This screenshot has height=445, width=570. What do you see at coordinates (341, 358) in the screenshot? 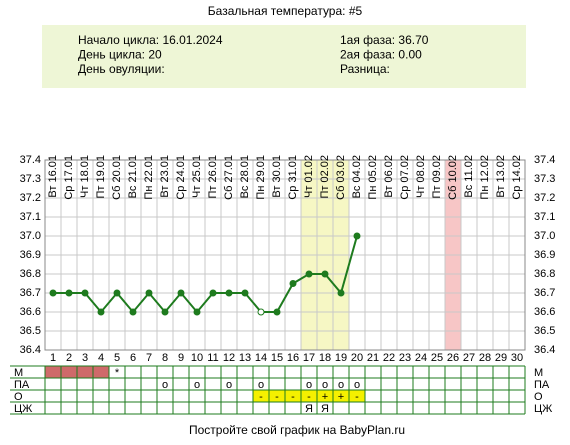
I see `day-number: 19` at bounding box center [341, 358].